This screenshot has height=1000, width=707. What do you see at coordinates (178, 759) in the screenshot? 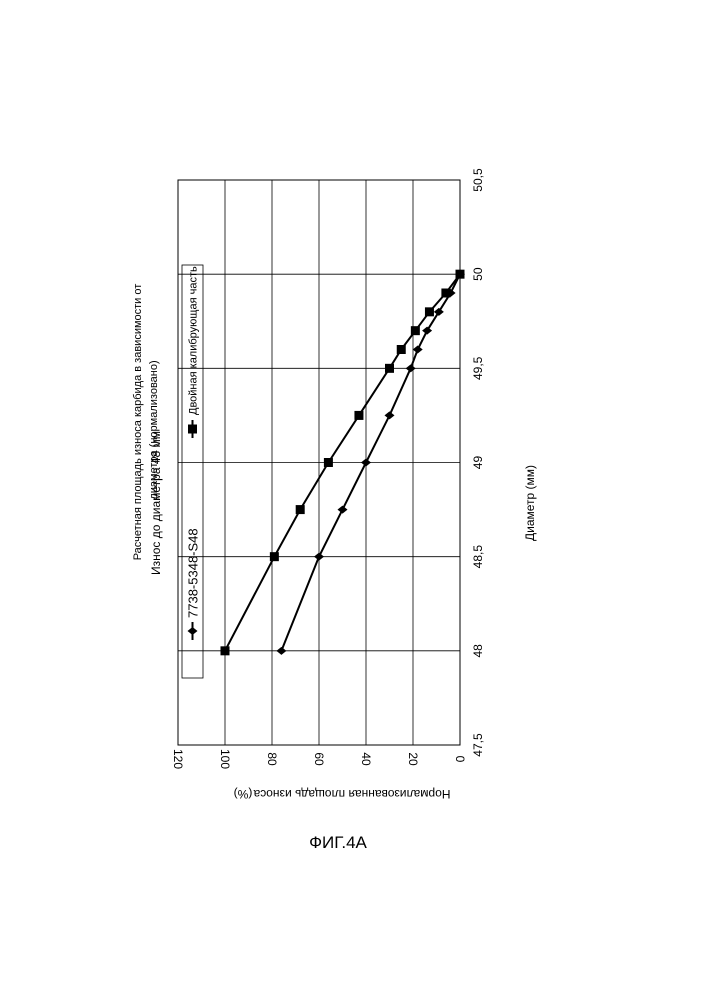
I see `y-tick-label: 120` at bounding box center [178, 759].